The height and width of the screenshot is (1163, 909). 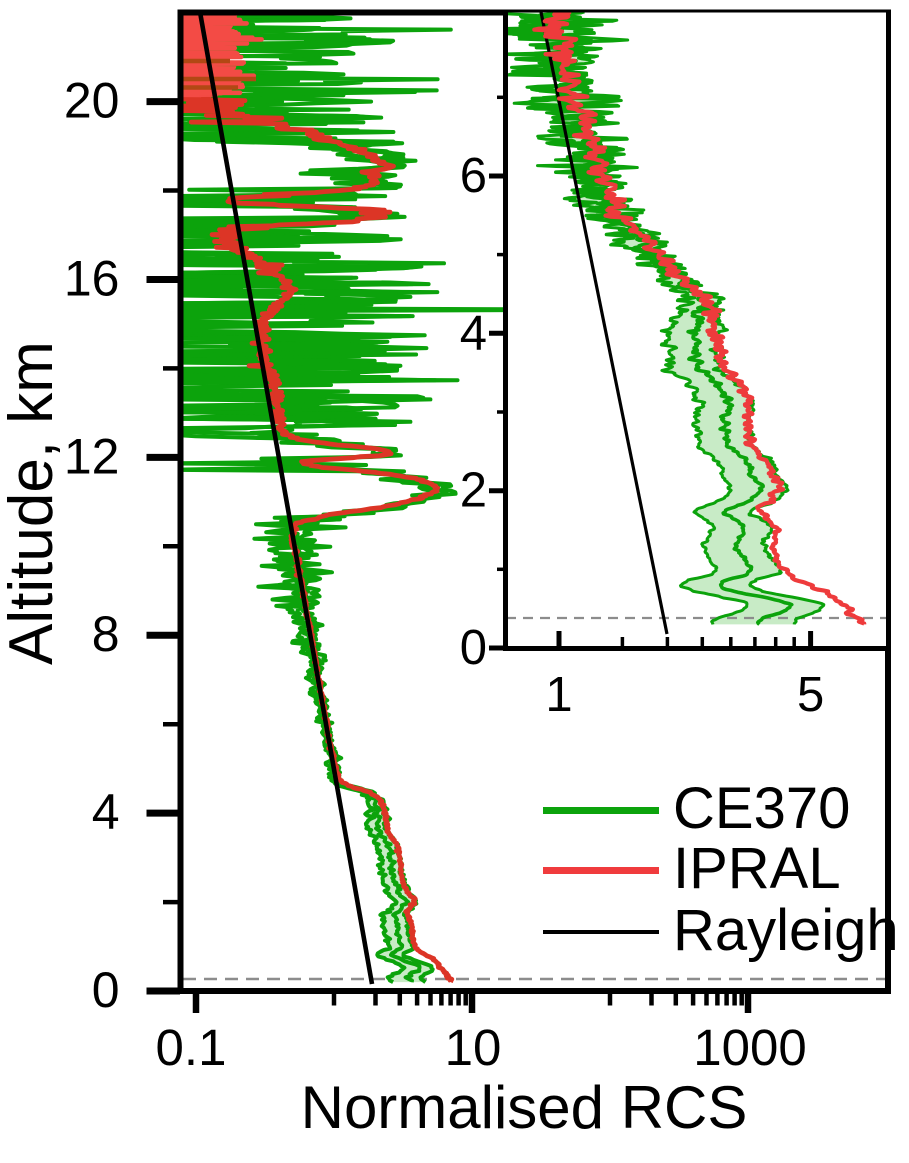 What do you see at coordinates (558, 695) in the screenshot?
I see `svg-text: 1` at bounding box center [558, 695].